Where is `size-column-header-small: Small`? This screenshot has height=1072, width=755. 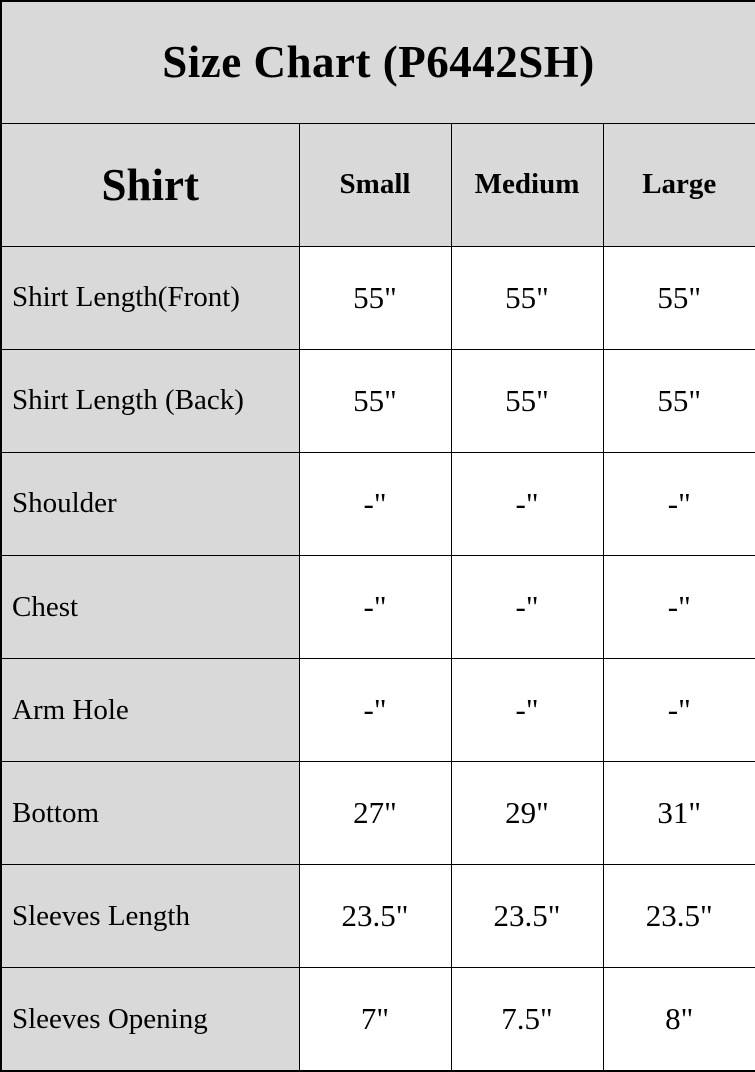 size-column-header-small: Small is located at coordinates (375, 184).